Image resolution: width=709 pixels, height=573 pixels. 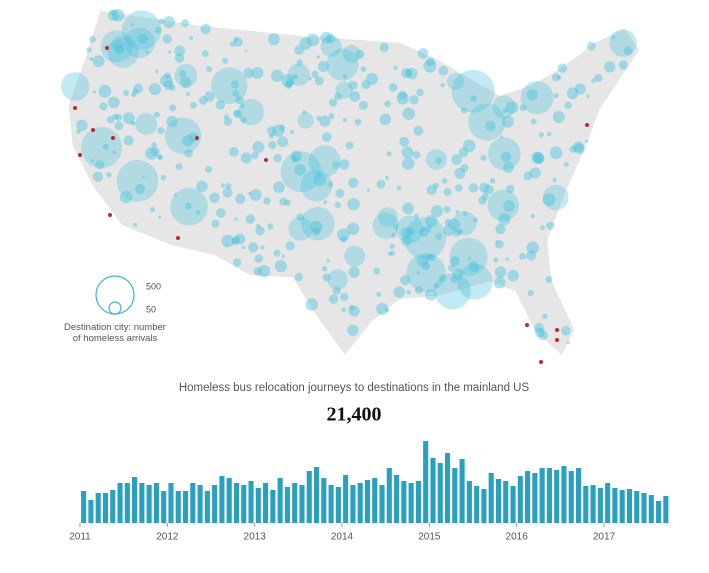 I want to click on legend-size-label: 500, so click(x=153, y=286).